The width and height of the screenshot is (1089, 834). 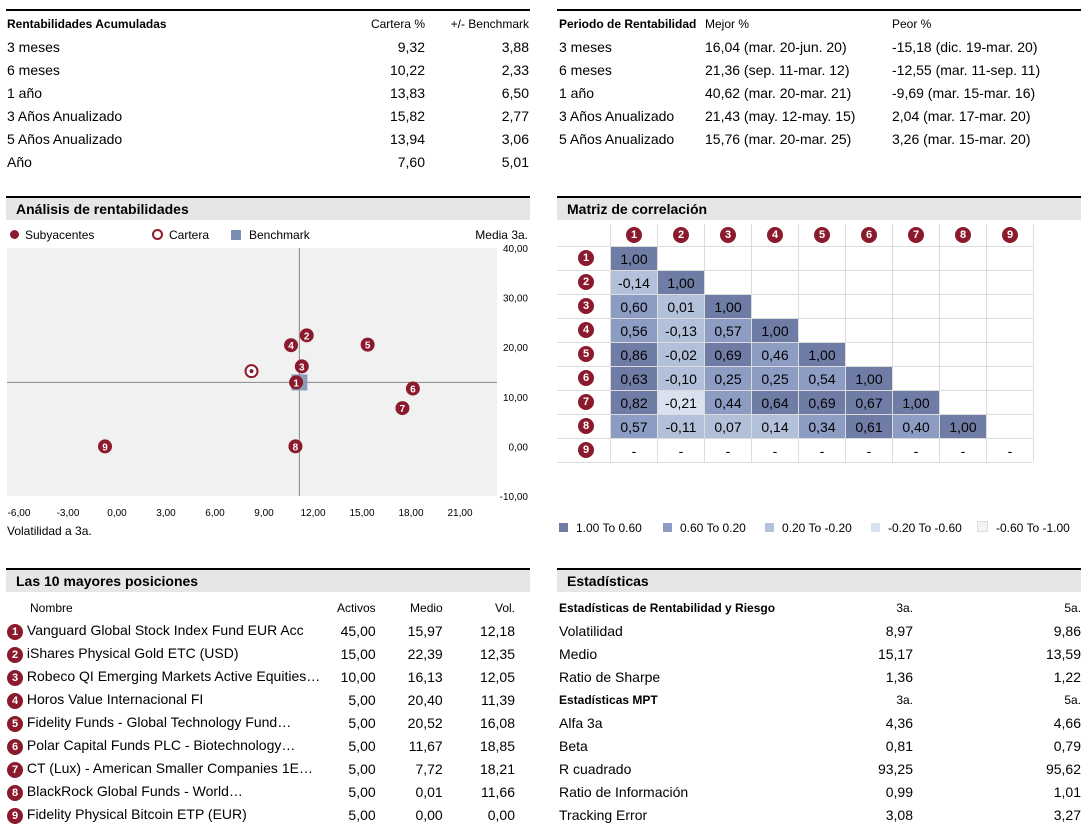 I want to click on matrix-col-label: 9, so click(x=1010, y=235).